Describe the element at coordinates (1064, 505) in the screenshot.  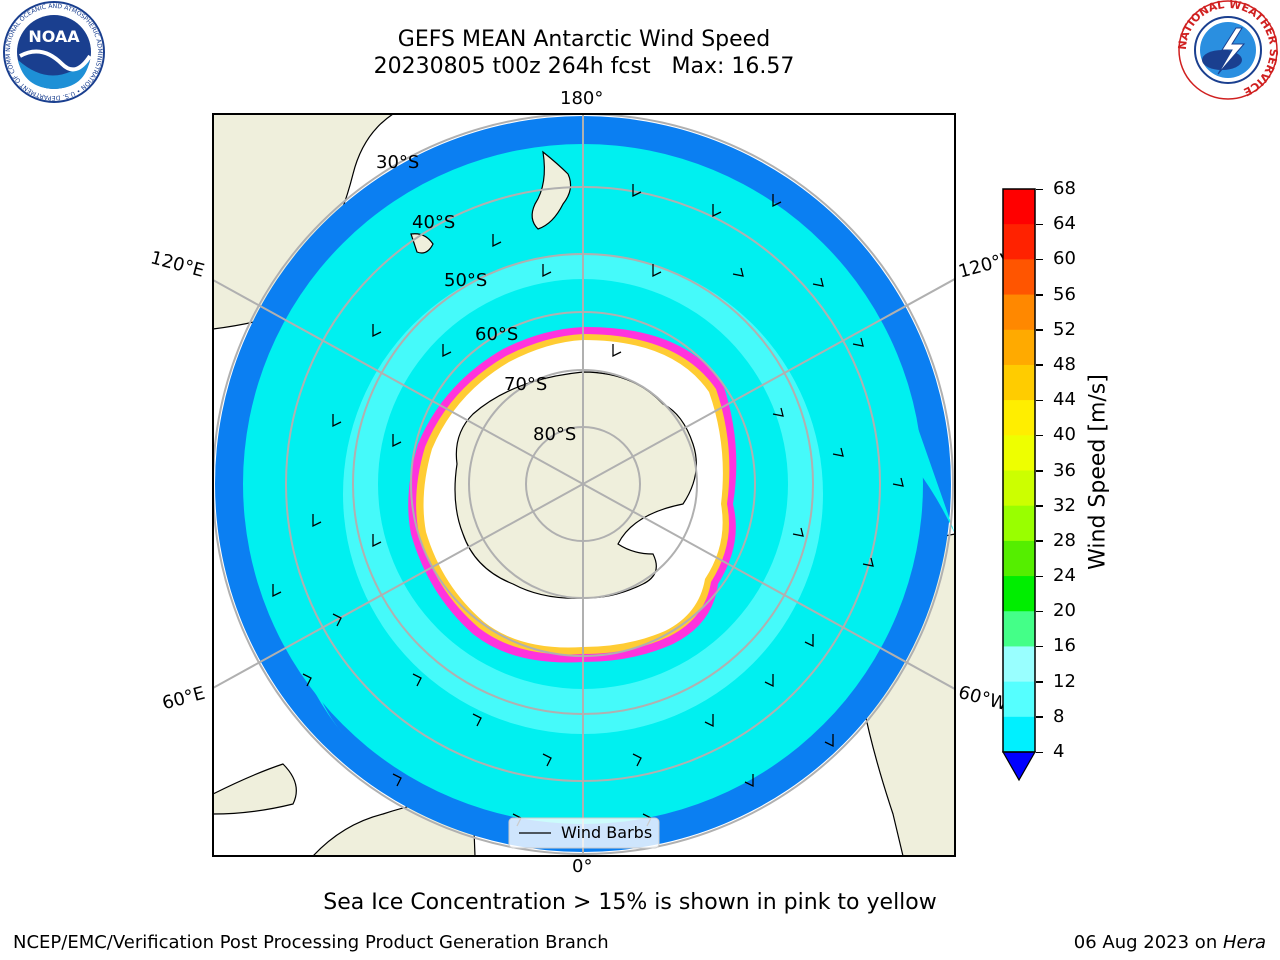
I see `colorbar-tick-label: 32` at that location.